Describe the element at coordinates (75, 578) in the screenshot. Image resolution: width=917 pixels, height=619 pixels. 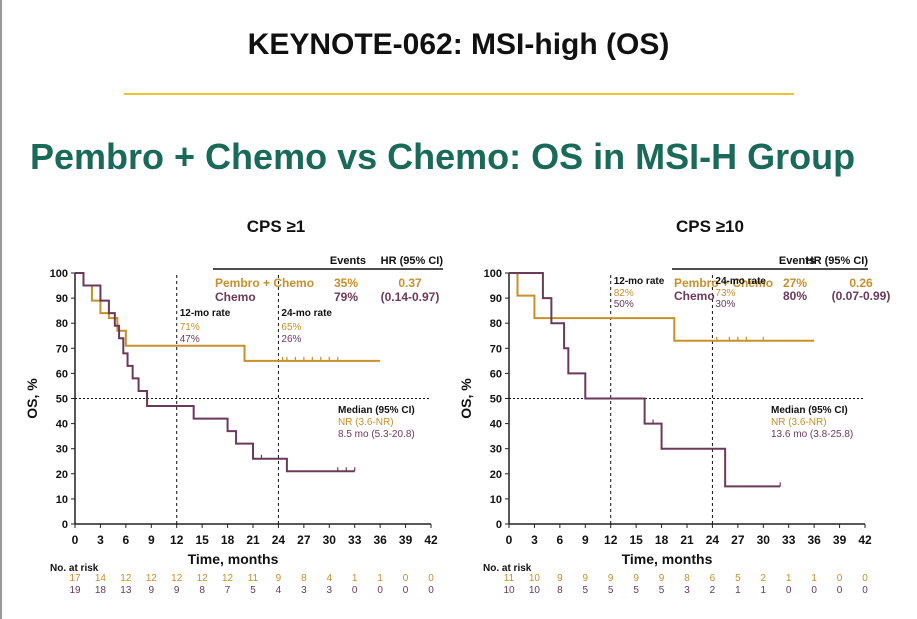
I see `risk-table-cell: 17` at that location.